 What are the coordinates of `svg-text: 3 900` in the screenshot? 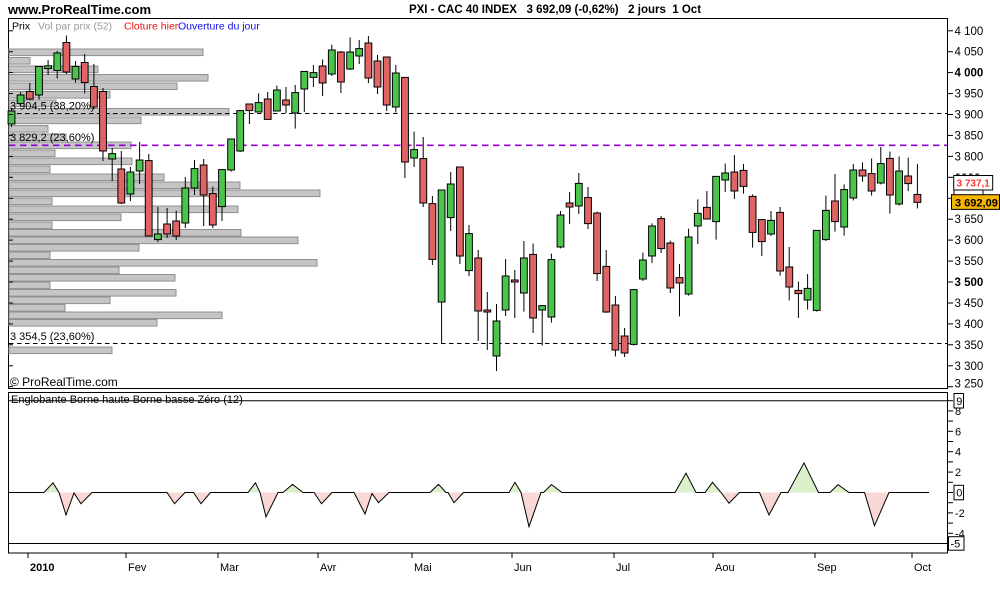 It's located at (969, 116).